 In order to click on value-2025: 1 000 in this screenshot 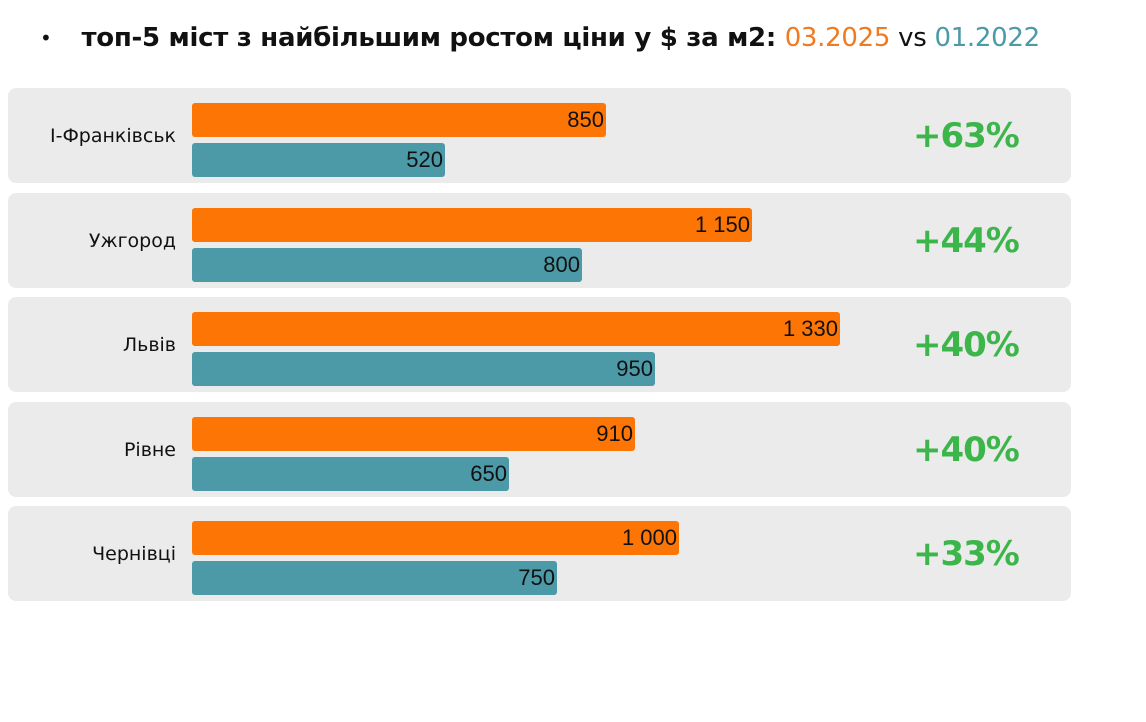, I will do `click(649, 537)`.